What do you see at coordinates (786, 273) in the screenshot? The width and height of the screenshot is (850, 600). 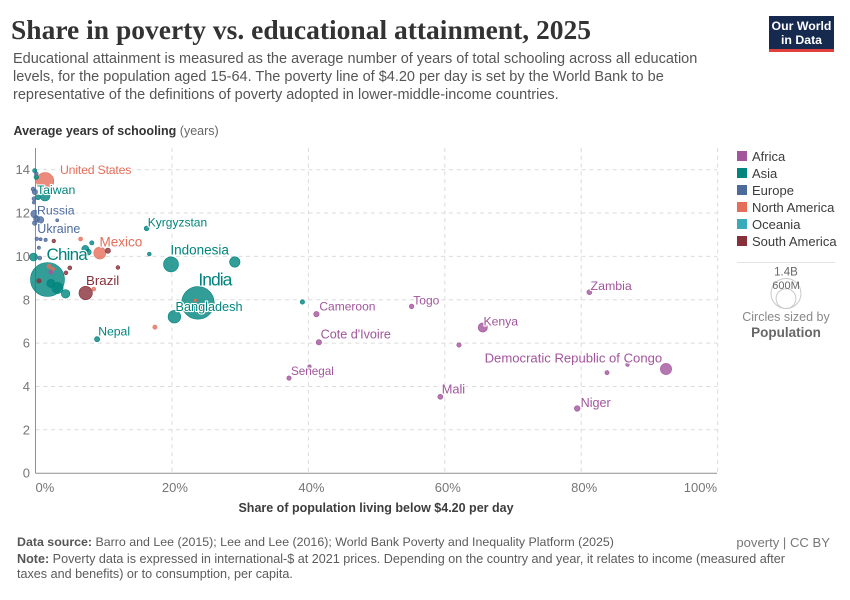 I see `svg-text: 1.4B` at bounding box center [786, 273].